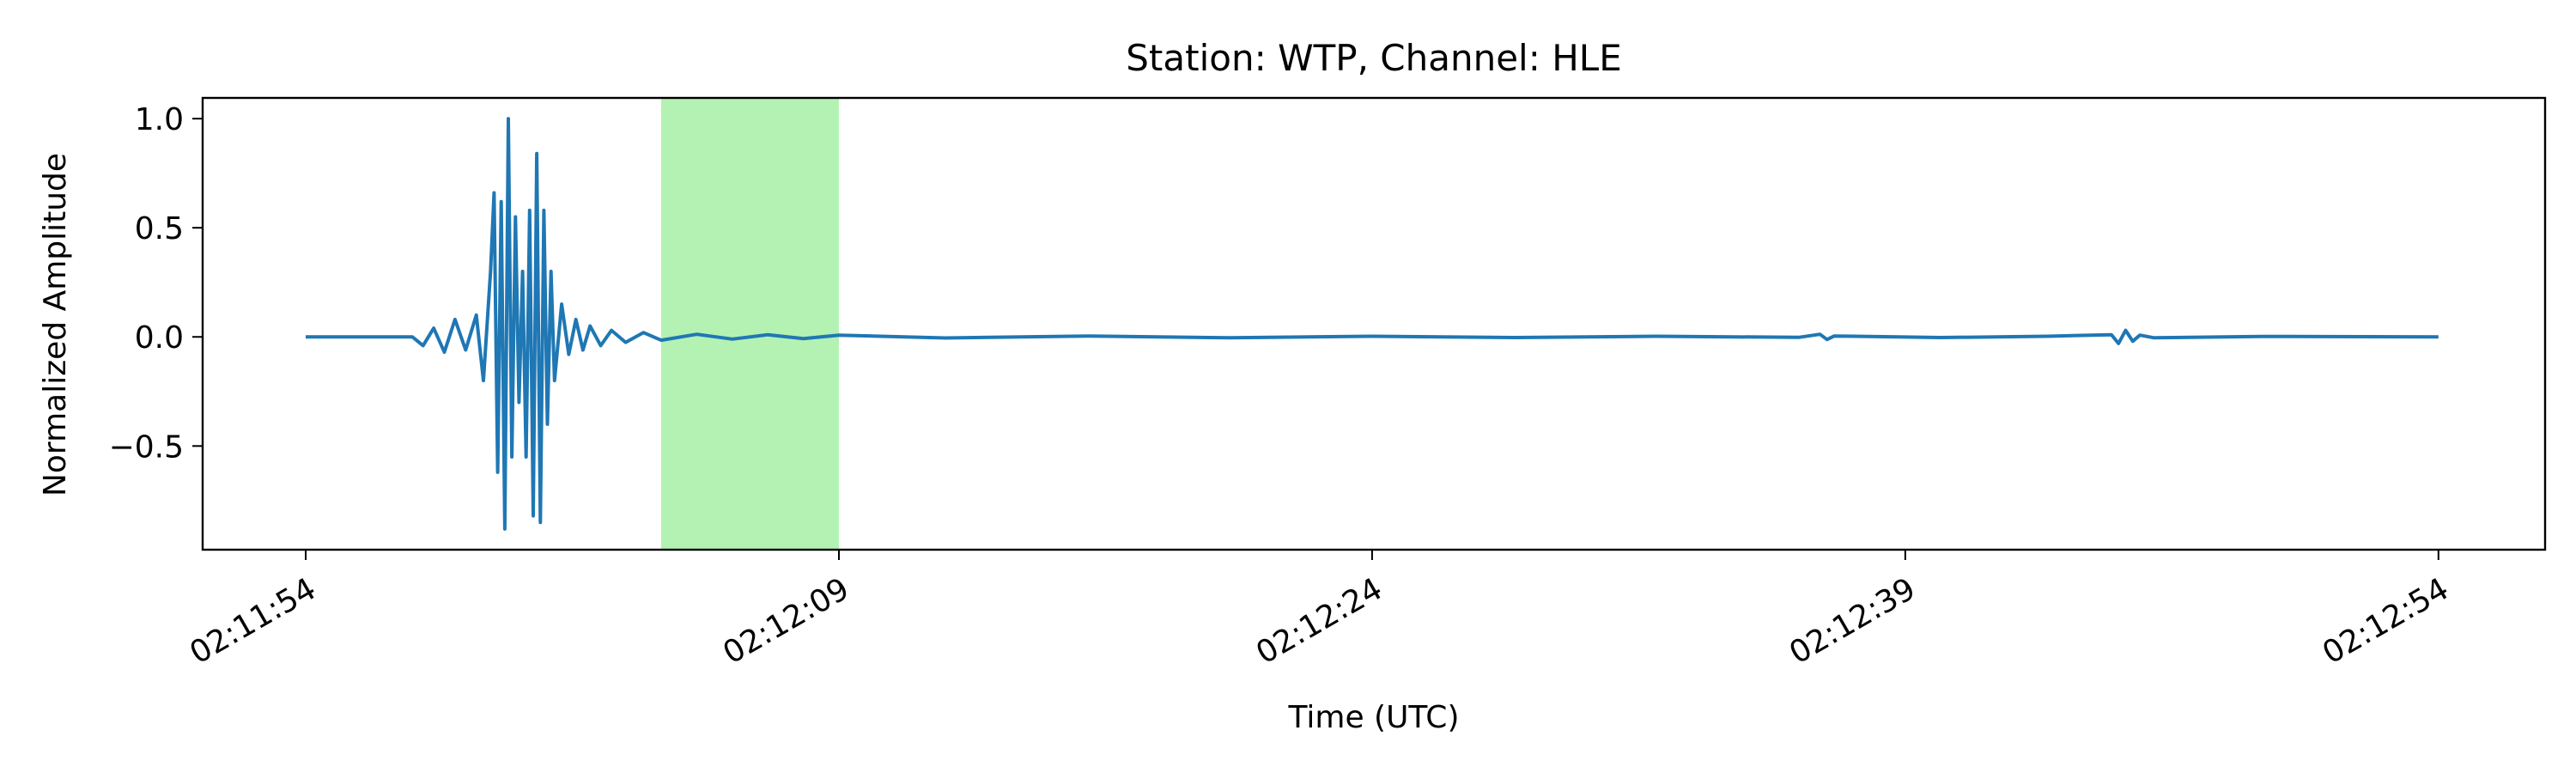 This screenshot has height=773, width=2576. I want to click on y-tick-label: −0.5, so click(146, 447).